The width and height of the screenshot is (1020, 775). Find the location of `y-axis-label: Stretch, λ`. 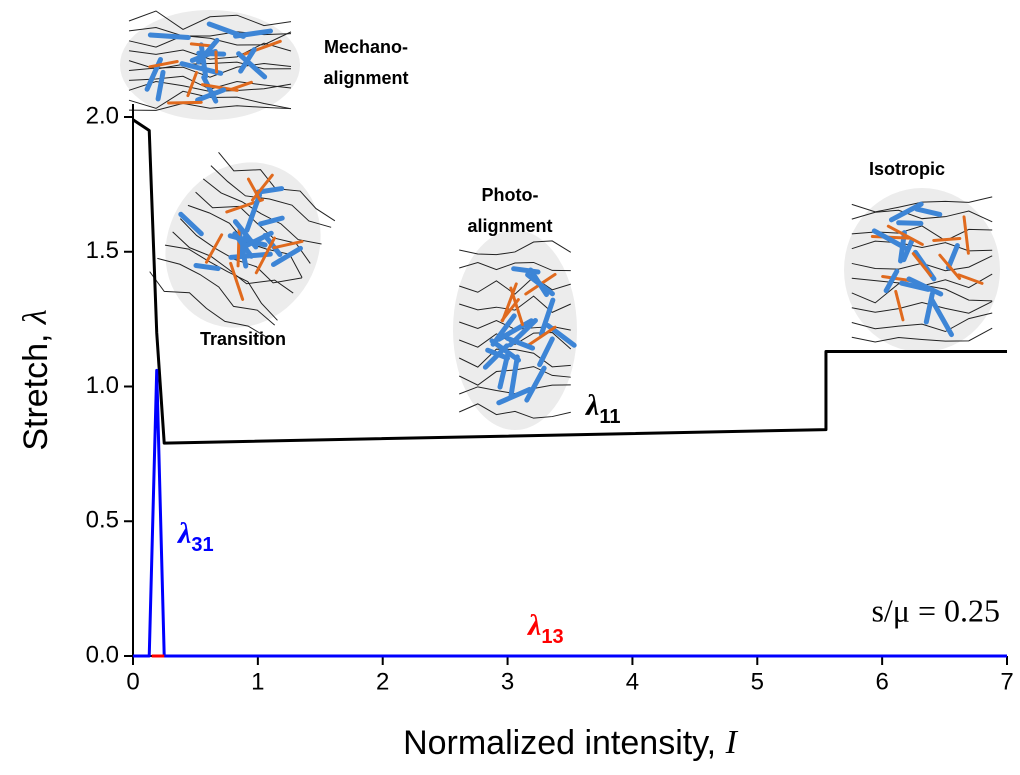

y-axis-label: Stretch, λ is located at coordinates (36, 379).